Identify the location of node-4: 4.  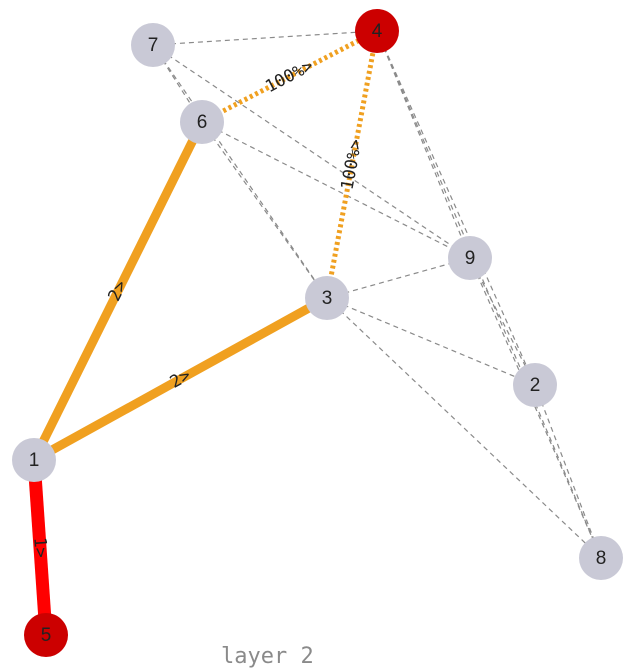
(377, 31).